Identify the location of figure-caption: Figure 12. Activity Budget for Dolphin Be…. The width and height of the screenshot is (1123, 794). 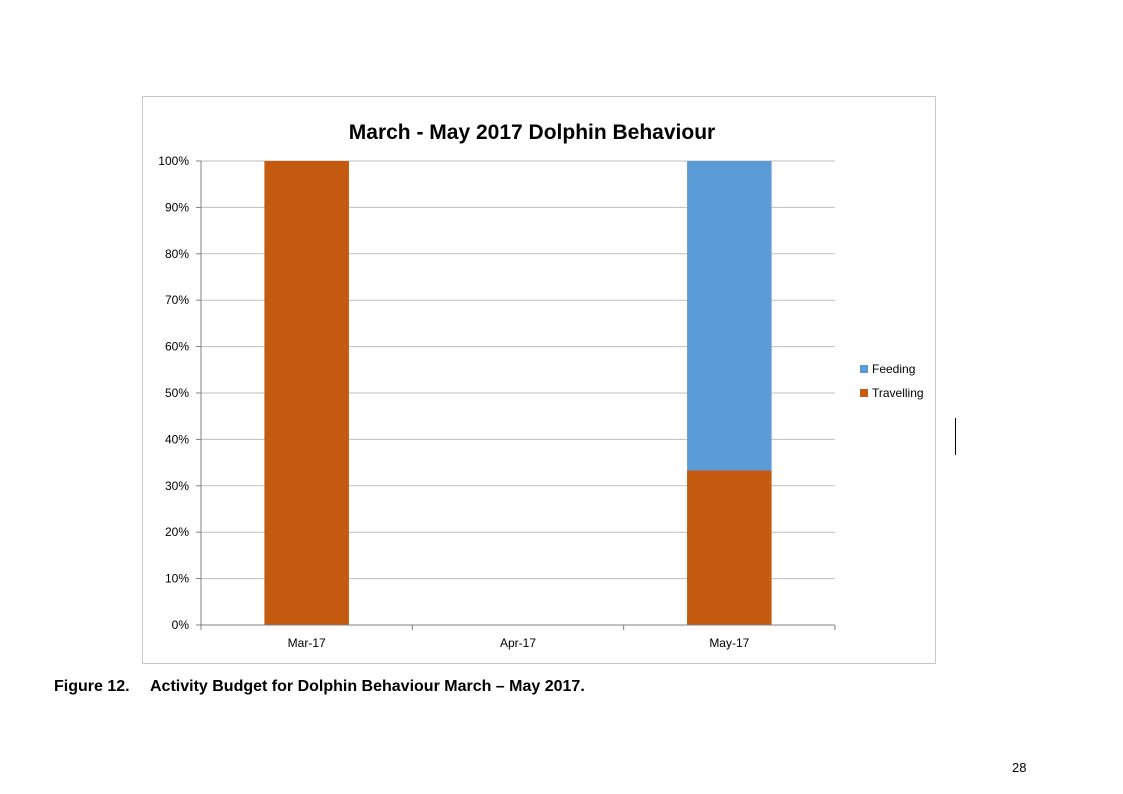
(319, 687).